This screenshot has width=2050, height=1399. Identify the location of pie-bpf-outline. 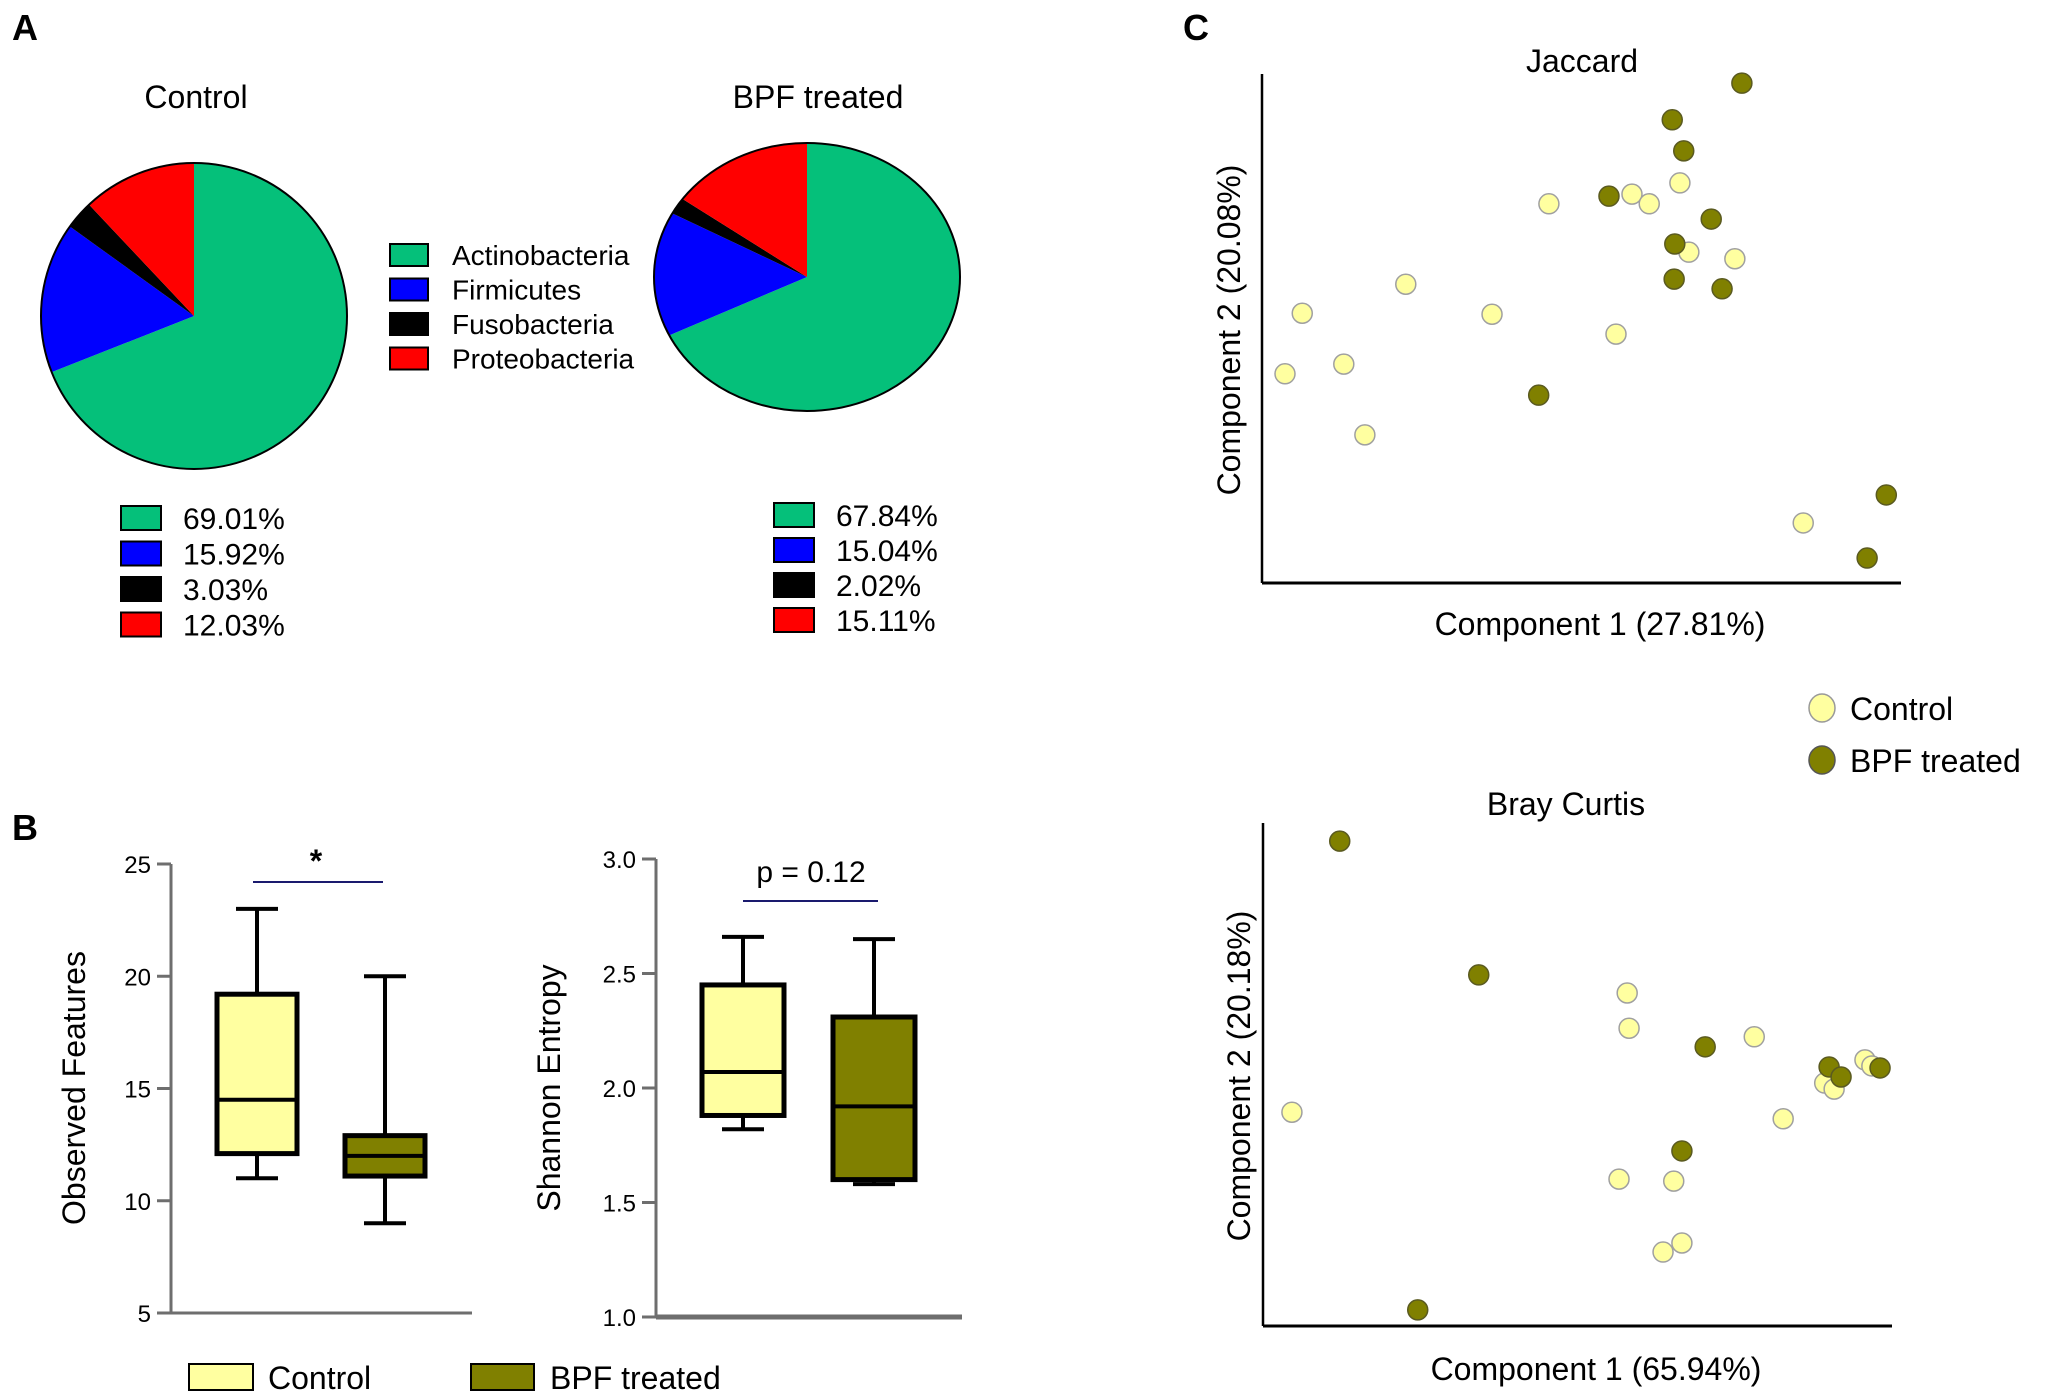
(807, 277).